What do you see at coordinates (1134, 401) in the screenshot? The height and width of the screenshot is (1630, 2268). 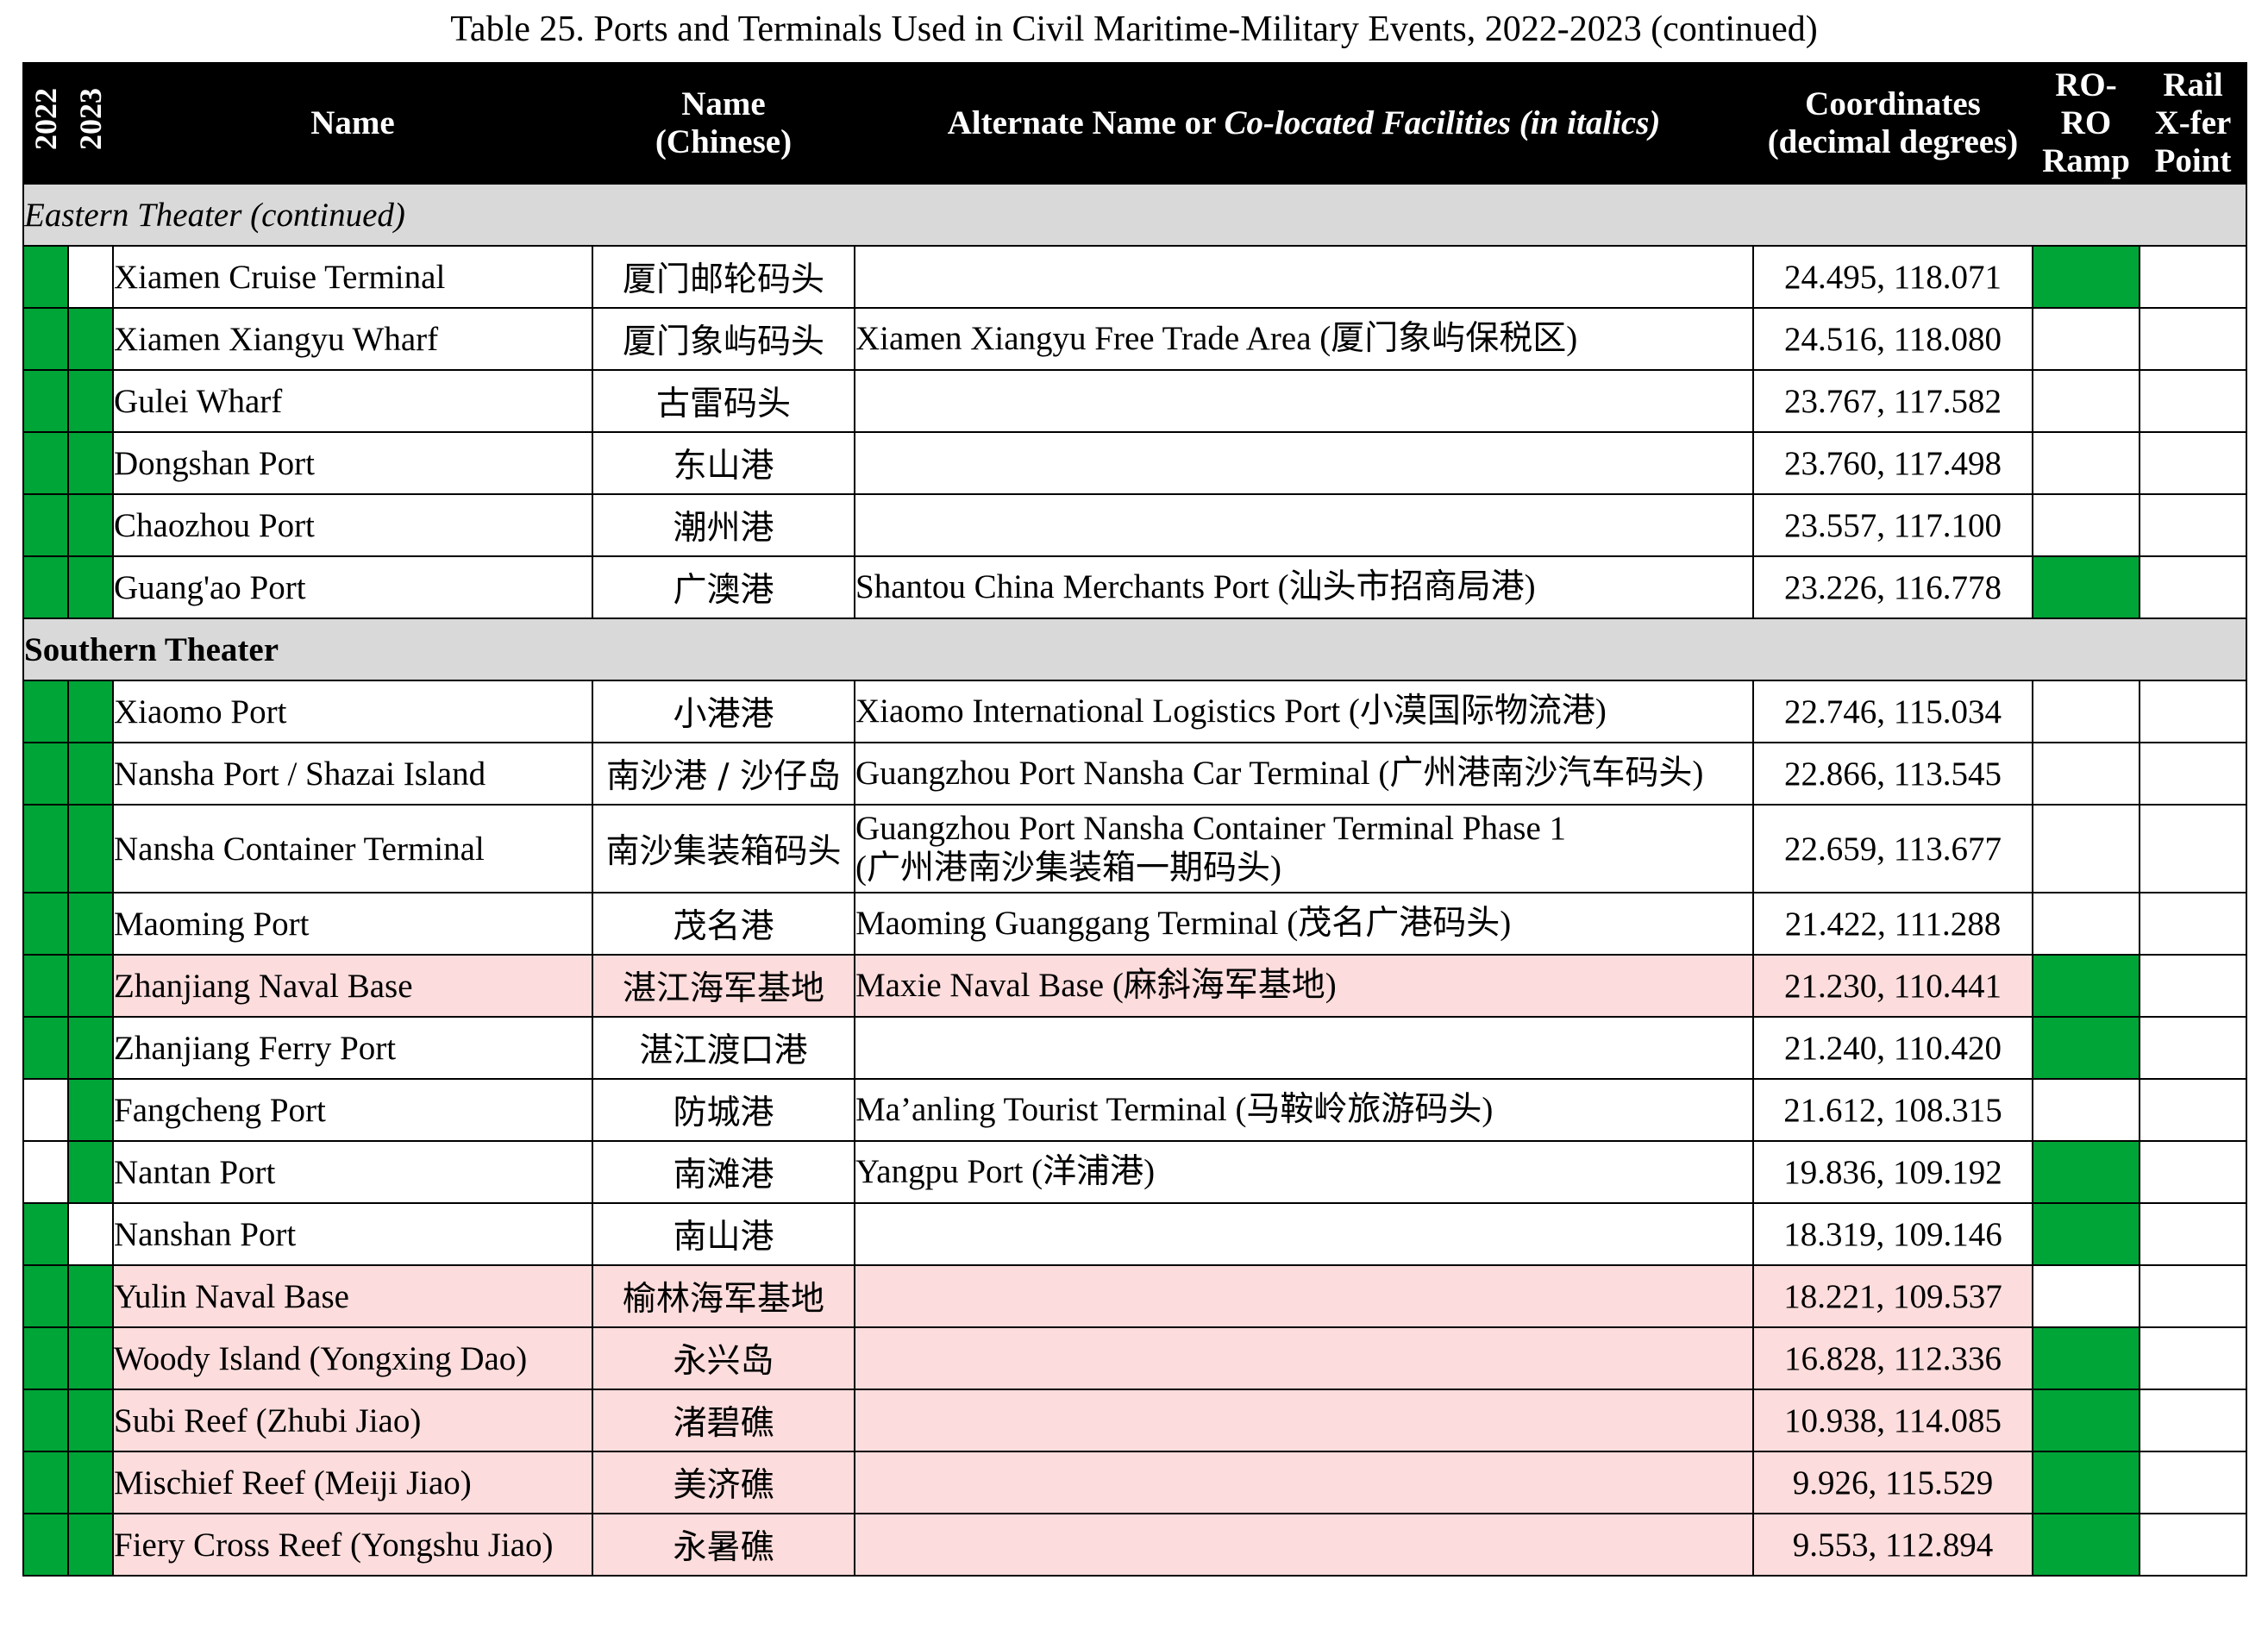 I see `table-row: Gulei Wharf 古雷码头 23.767, 117.582` at bounding box center [1134, 401].